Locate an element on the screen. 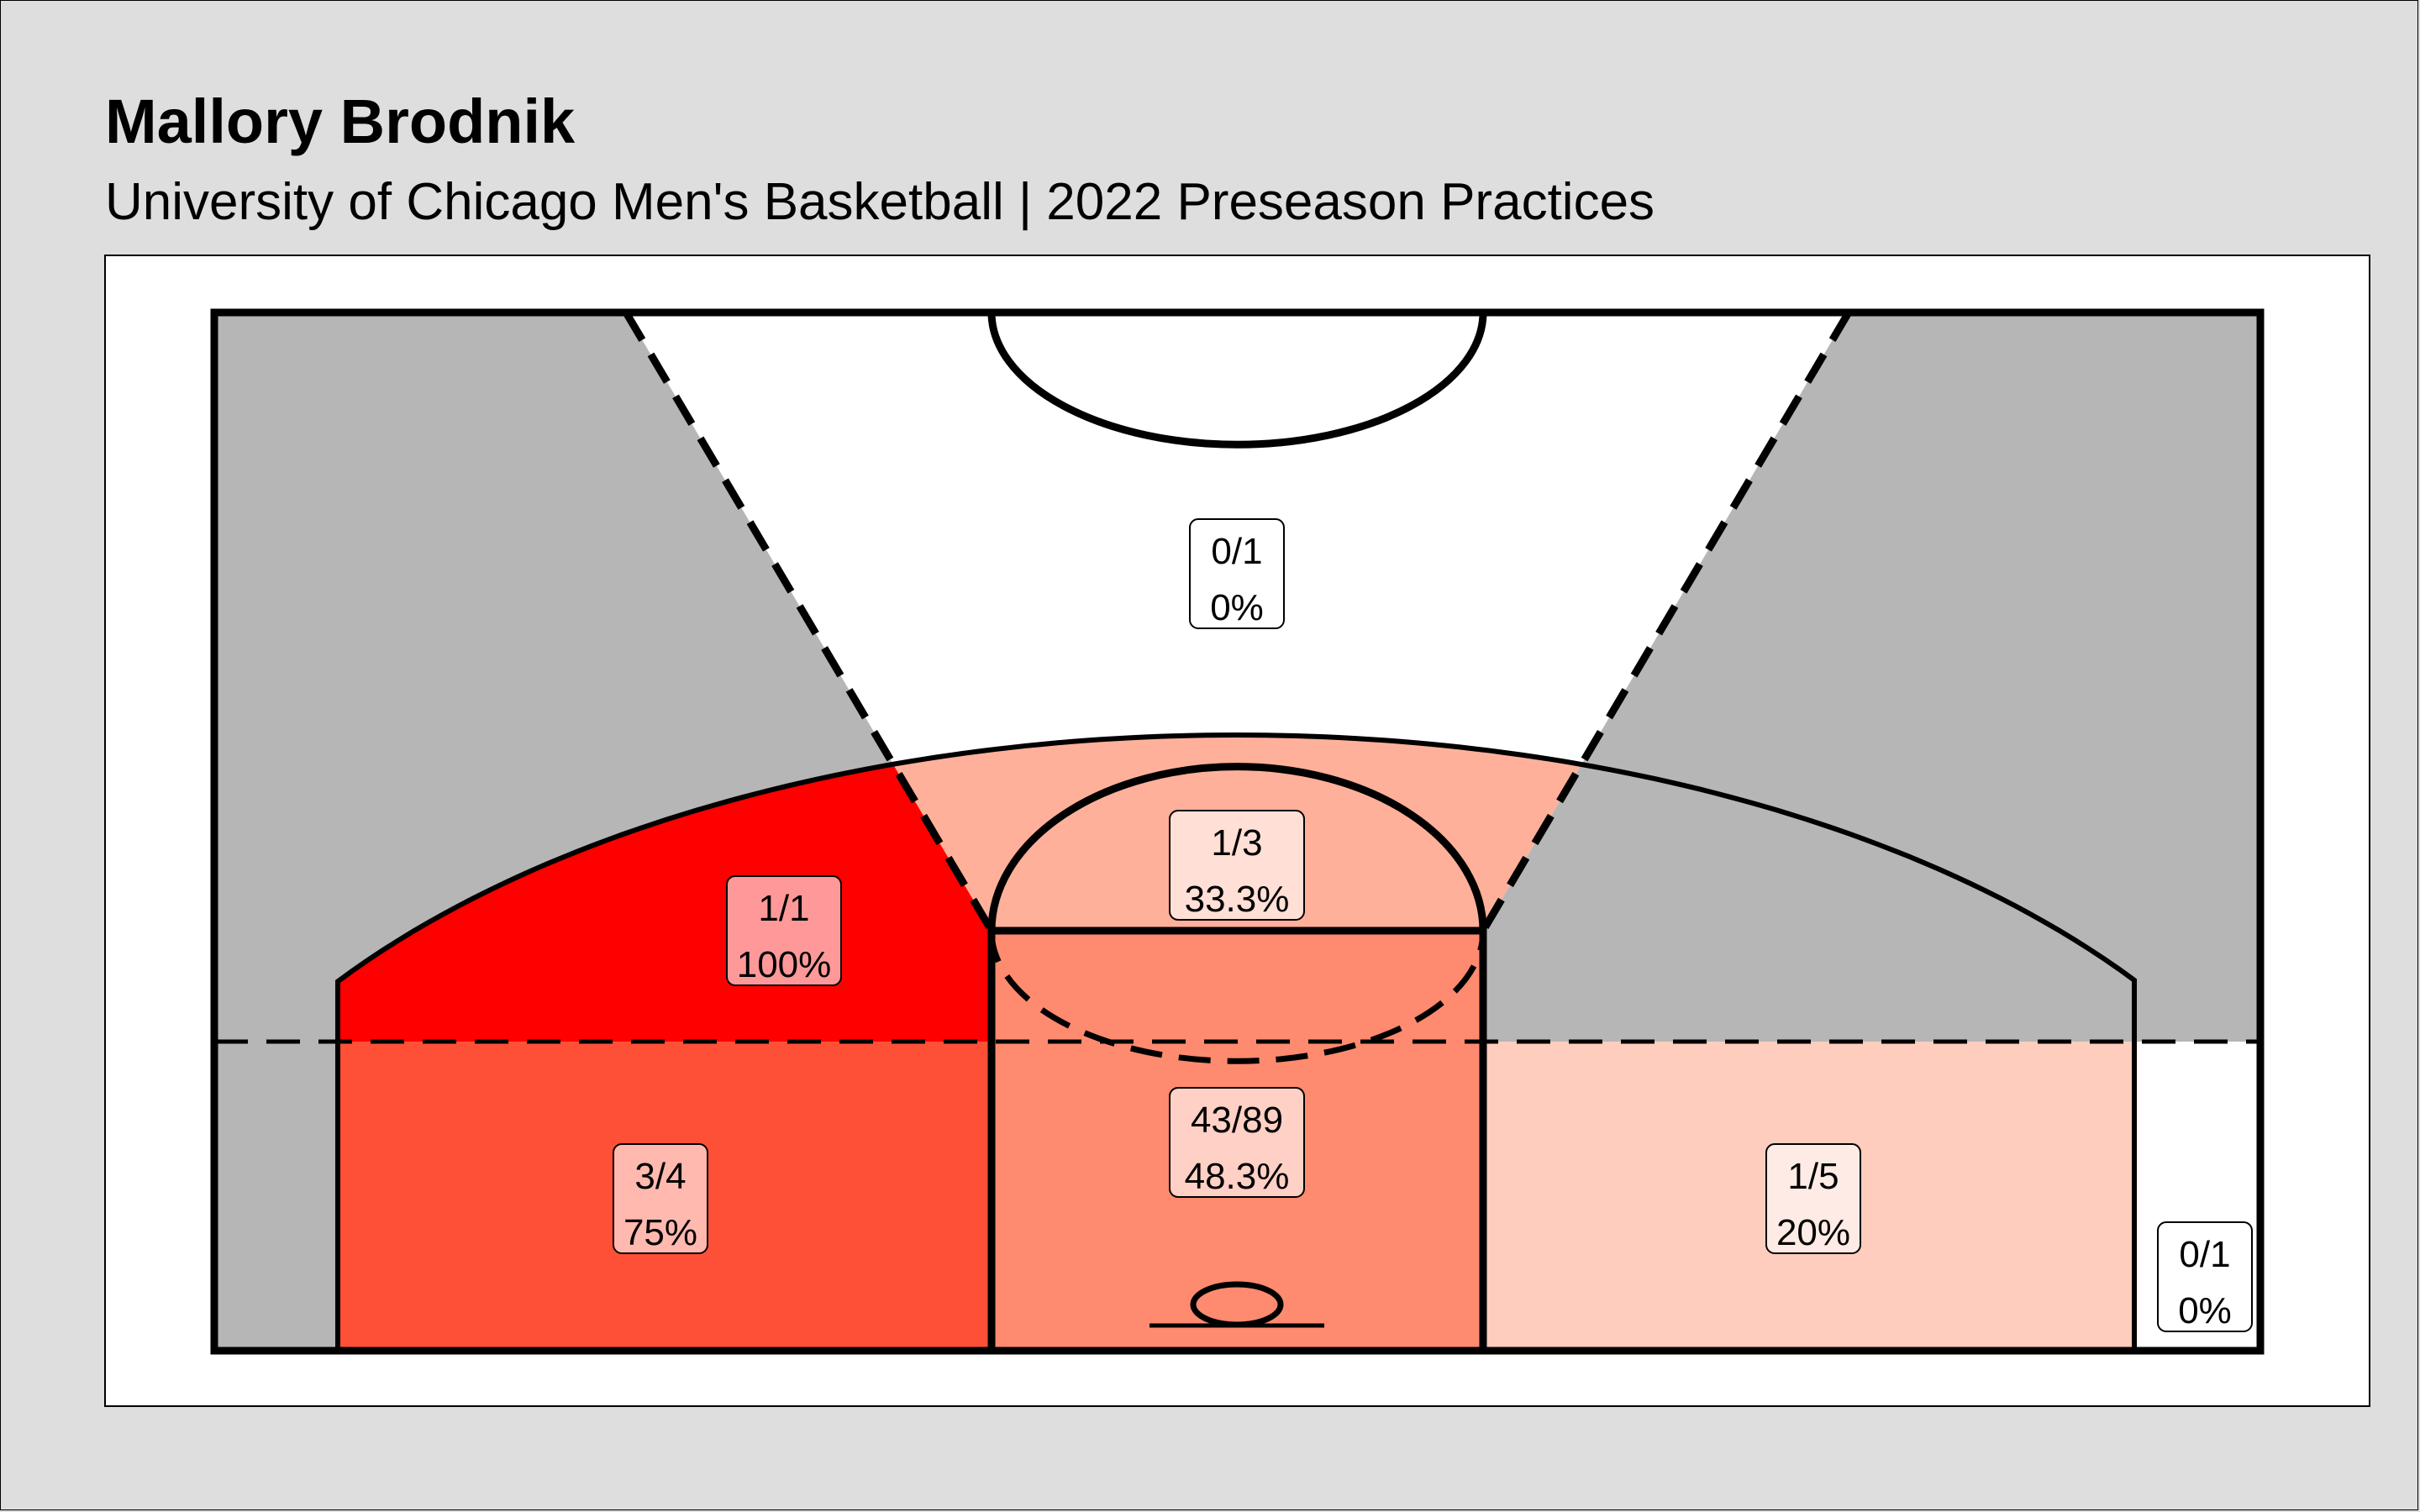  paint-lines is located at coordinates (1237, 1139).